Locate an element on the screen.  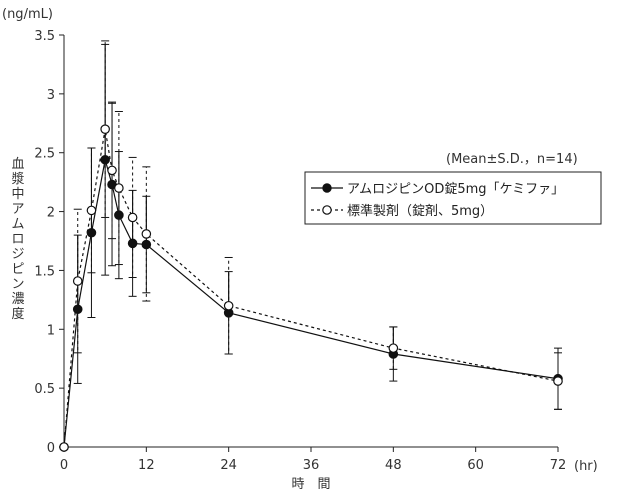
legend: アムロジピンOD錠5mg「ケミファ」 標準製剤（錠剤、5mg） is located at coordinates (453, 198).